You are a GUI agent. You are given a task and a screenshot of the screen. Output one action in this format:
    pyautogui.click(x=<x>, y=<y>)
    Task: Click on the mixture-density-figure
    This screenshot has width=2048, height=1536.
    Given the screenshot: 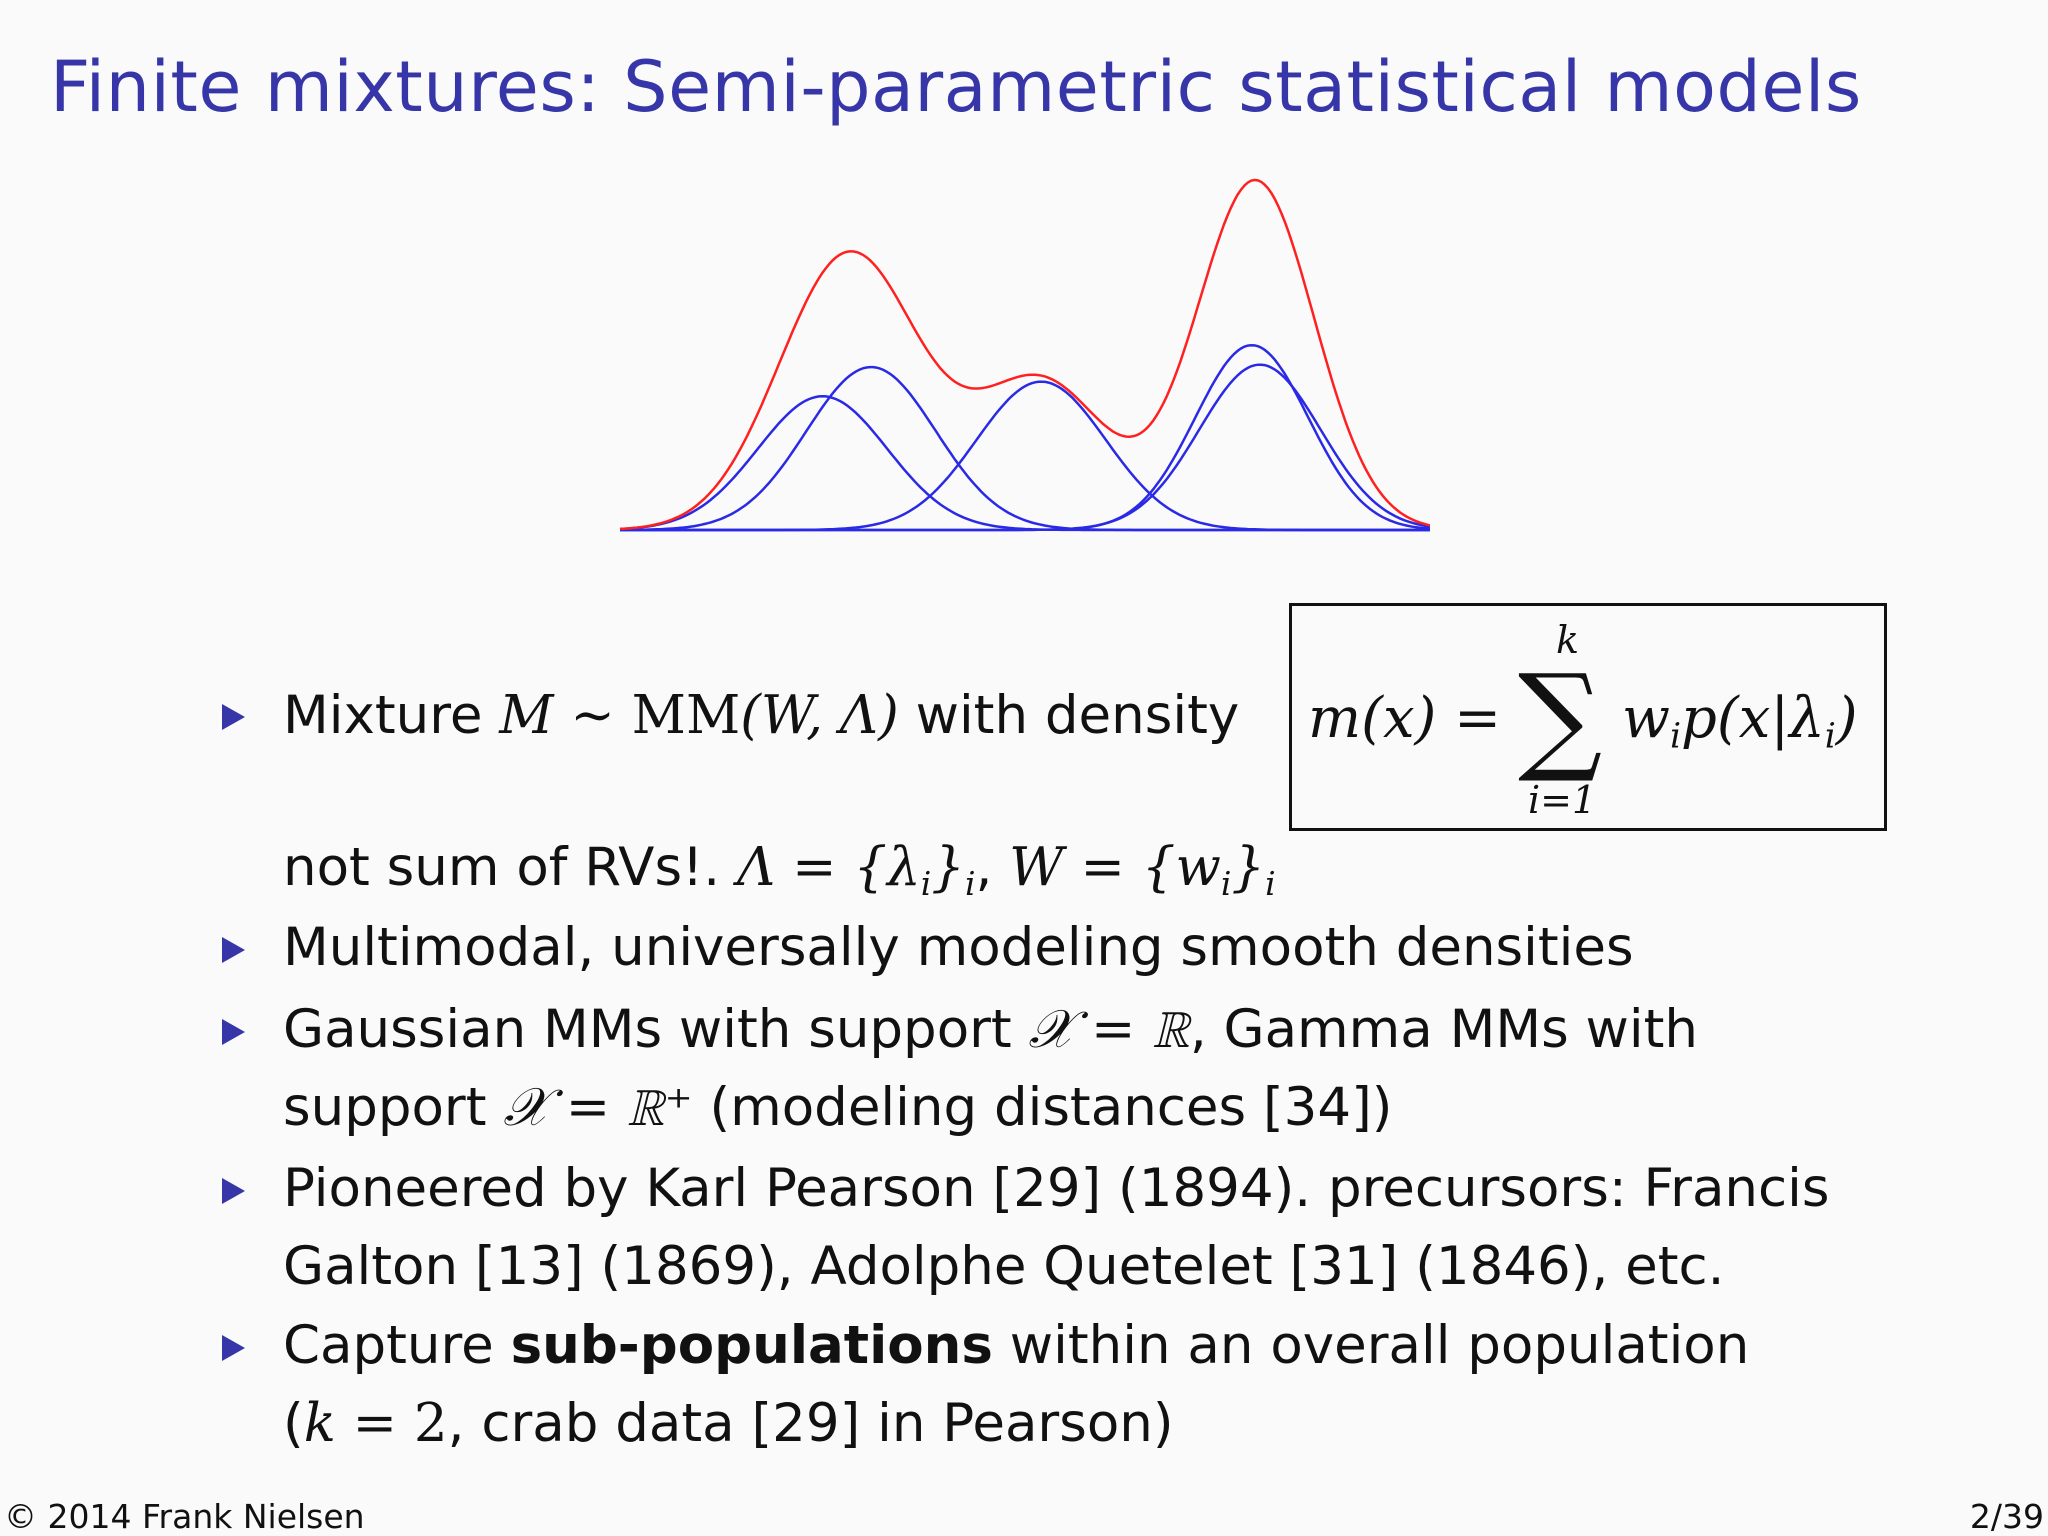 What is the action you would take?
    pyautogui.click(x=1025, y=358)
    